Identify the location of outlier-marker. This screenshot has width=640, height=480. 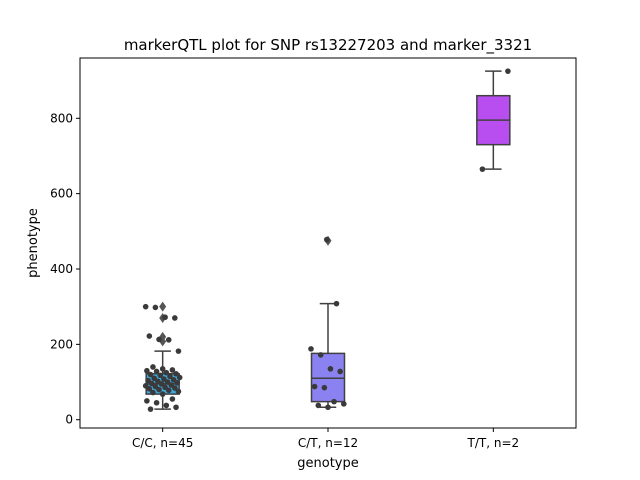
(163, 306).